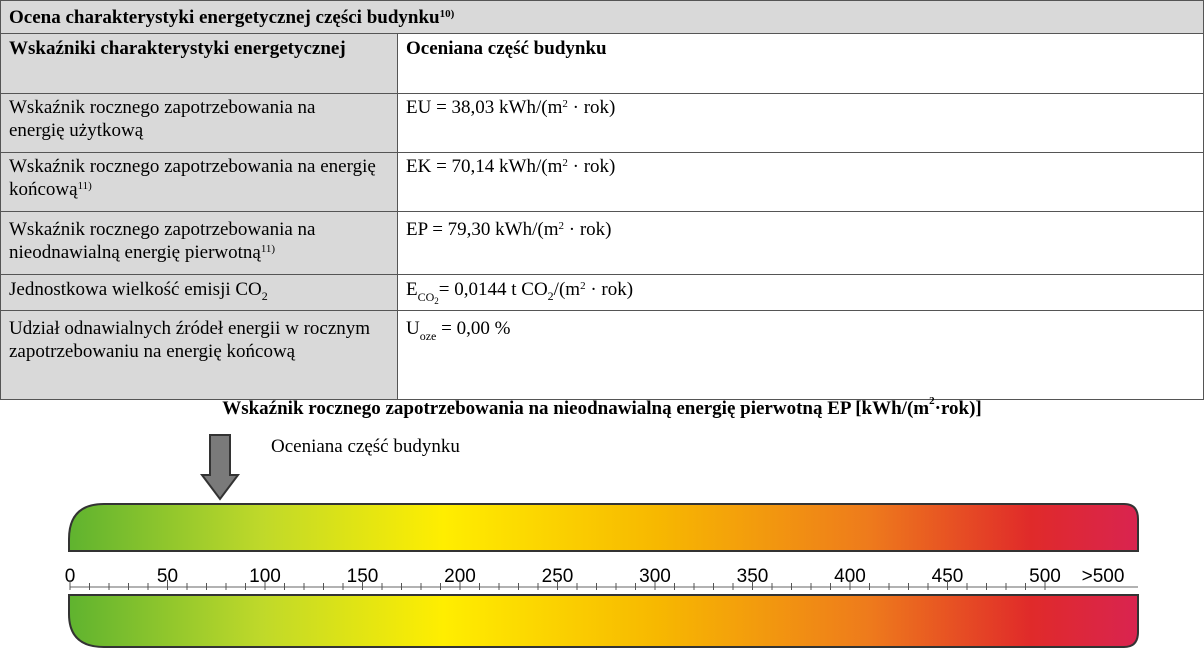 This screenshot has height=653, width=1204. I want to click on tick-label: 200, so click(460, 576).